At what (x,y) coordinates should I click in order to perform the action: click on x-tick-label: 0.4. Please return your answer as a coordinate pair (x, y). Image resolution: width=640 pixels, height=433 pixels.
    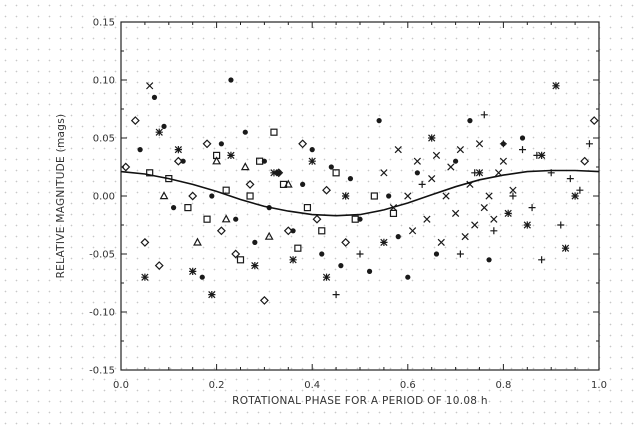
    Looking at the image, I should click on (312, 385).